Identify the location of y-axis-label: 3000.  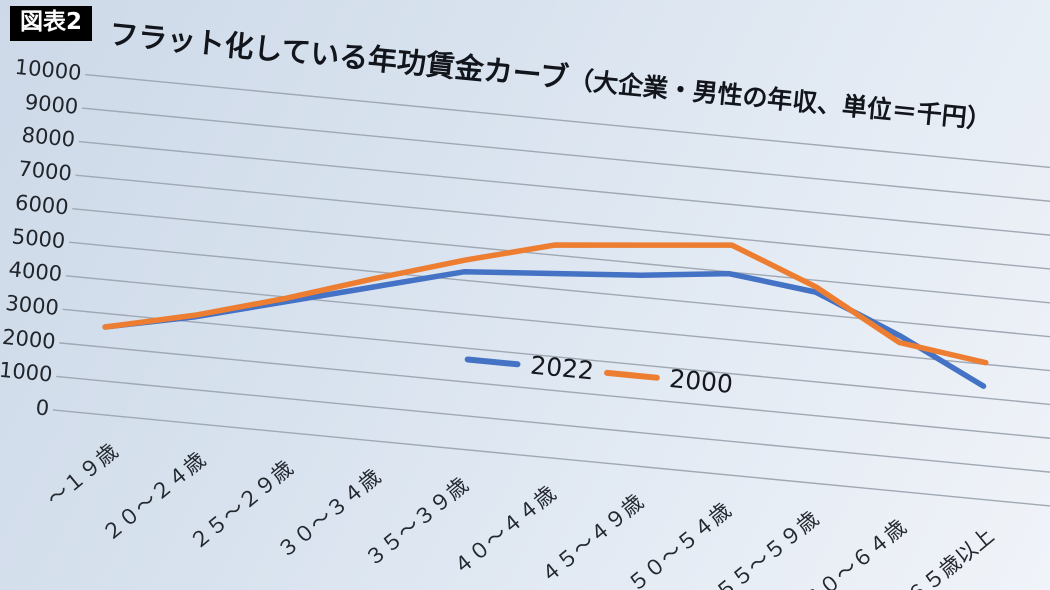
(32, 305).